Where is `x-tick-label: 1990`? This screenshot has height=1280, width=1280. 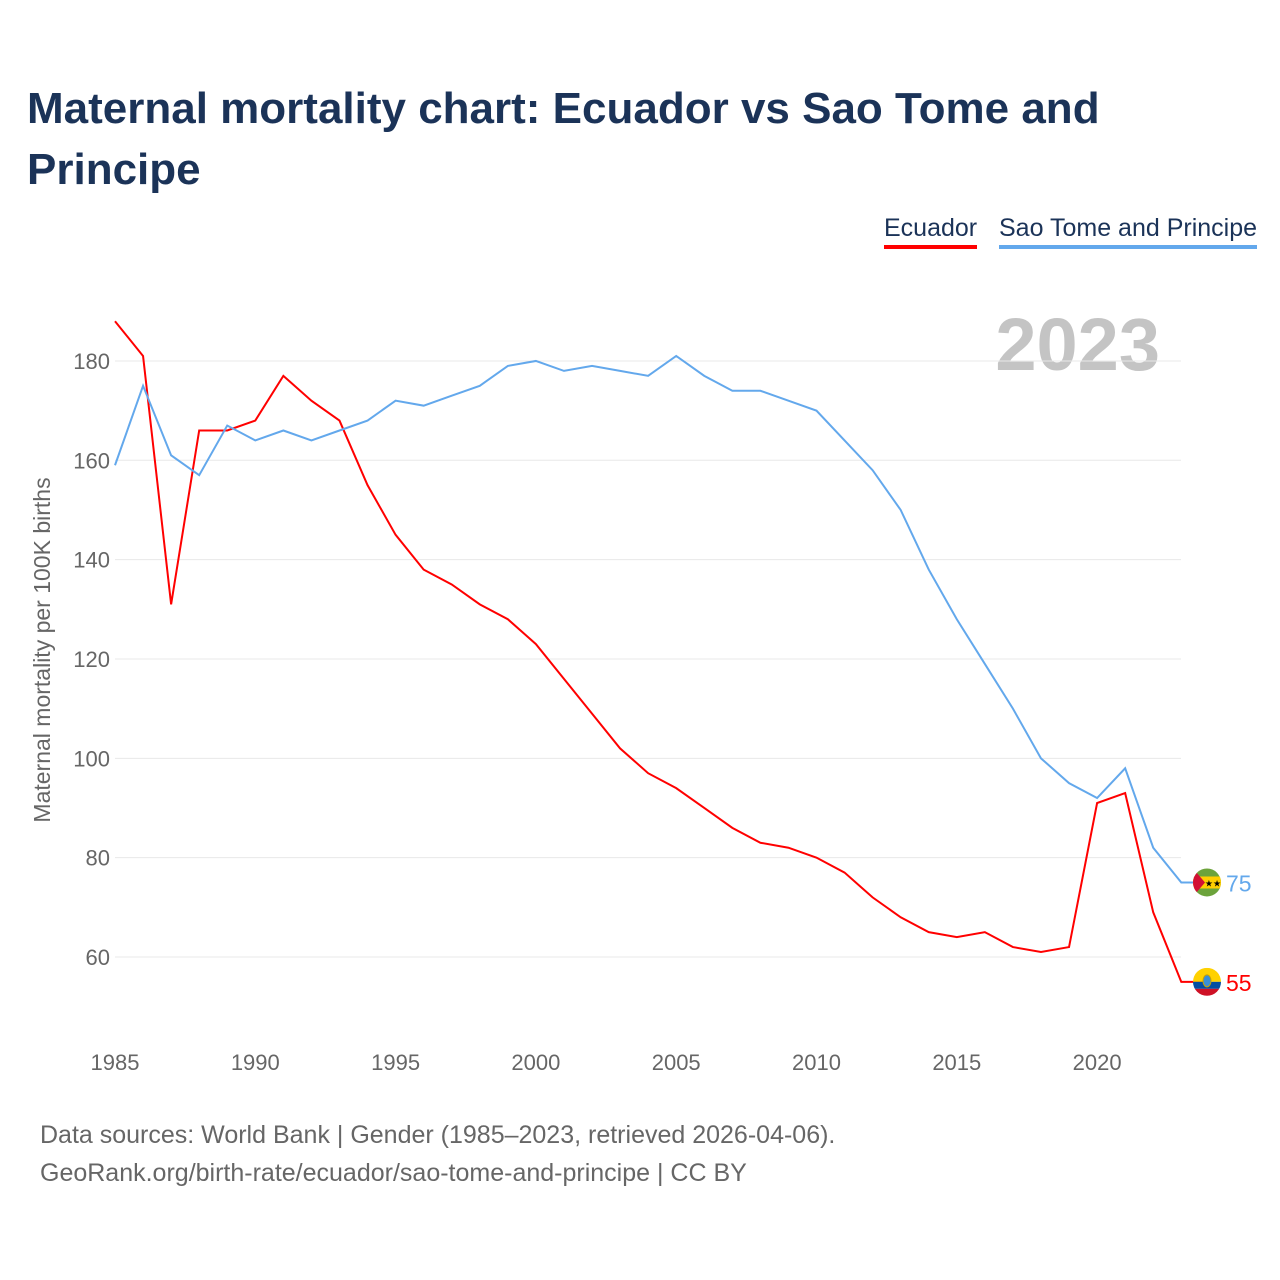 x-tick-label: 1990 is located at coordinates (255, 1062).